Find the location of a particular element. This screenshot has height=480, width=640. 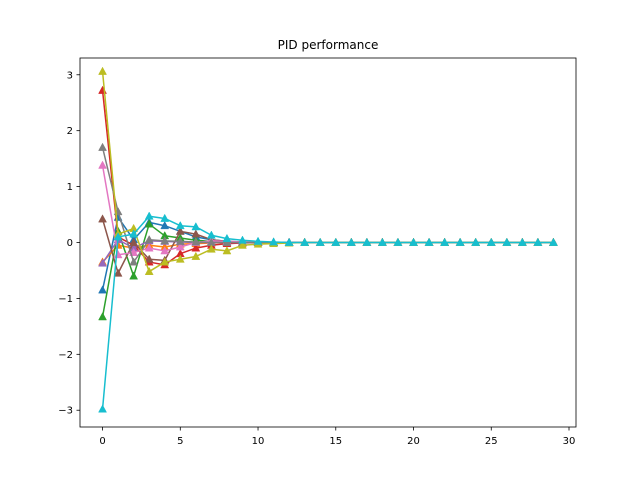

y-tick-label: −1 is located at coordinates (65, 299).